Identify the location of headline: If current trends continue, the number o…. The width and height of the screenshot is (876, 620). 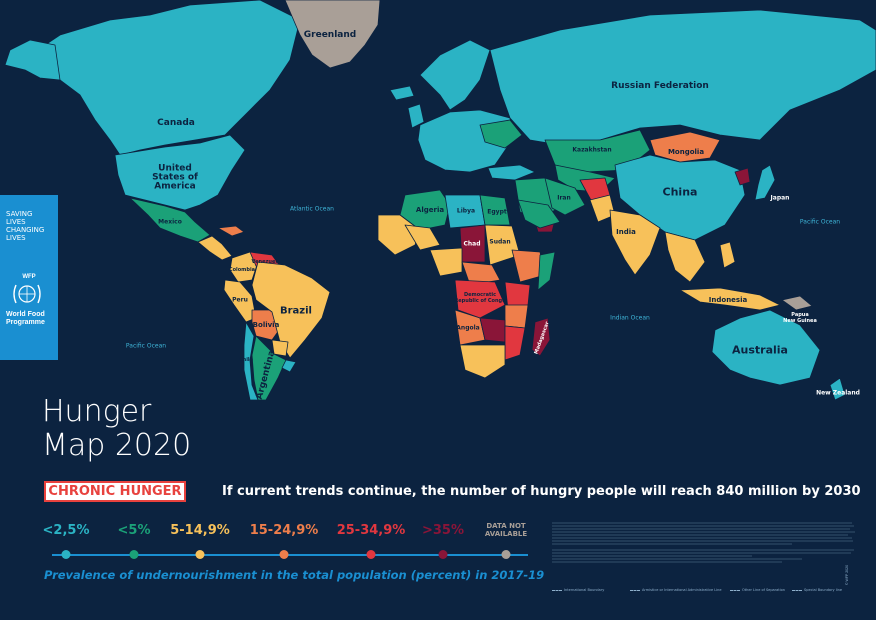
(541, 491).